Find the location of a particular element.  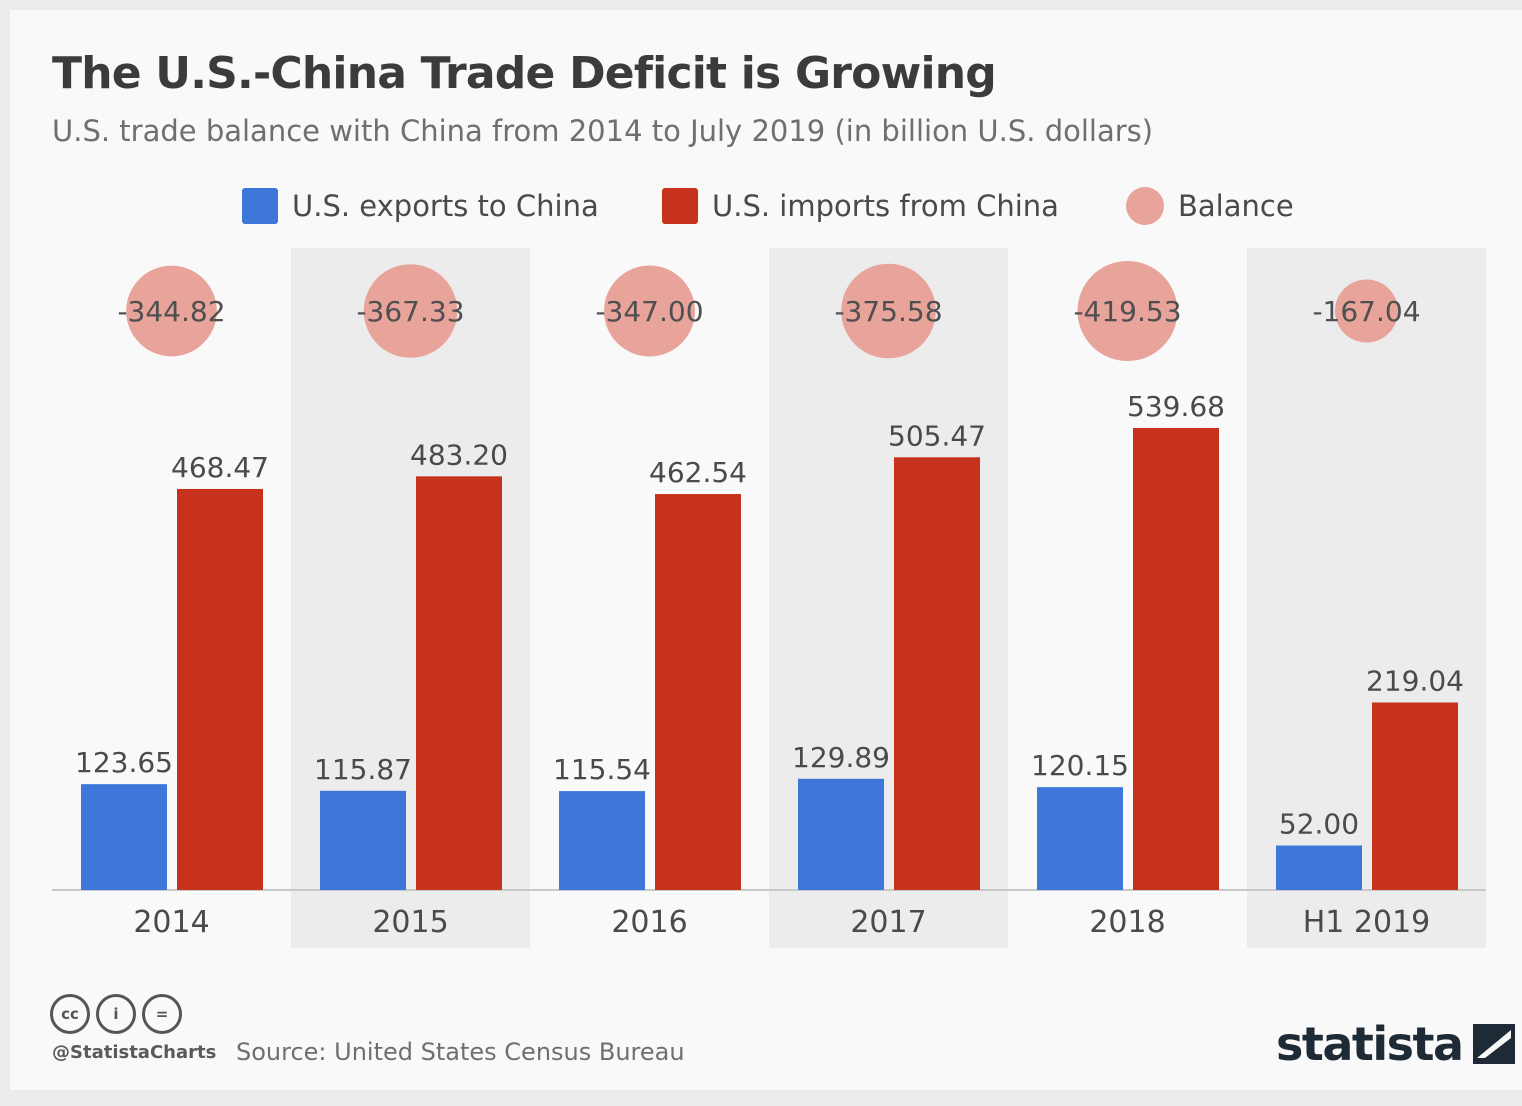

legend-swatch-exports is located at coordinates (260, 206).